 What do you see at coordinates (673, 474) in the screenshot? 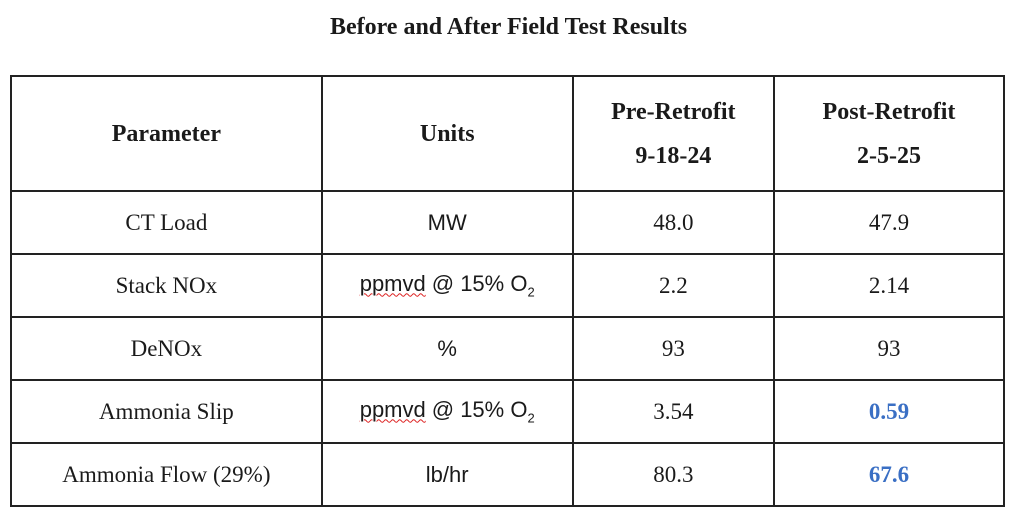
I see `pre-value: 80.3` at bounding box center [673, 474].